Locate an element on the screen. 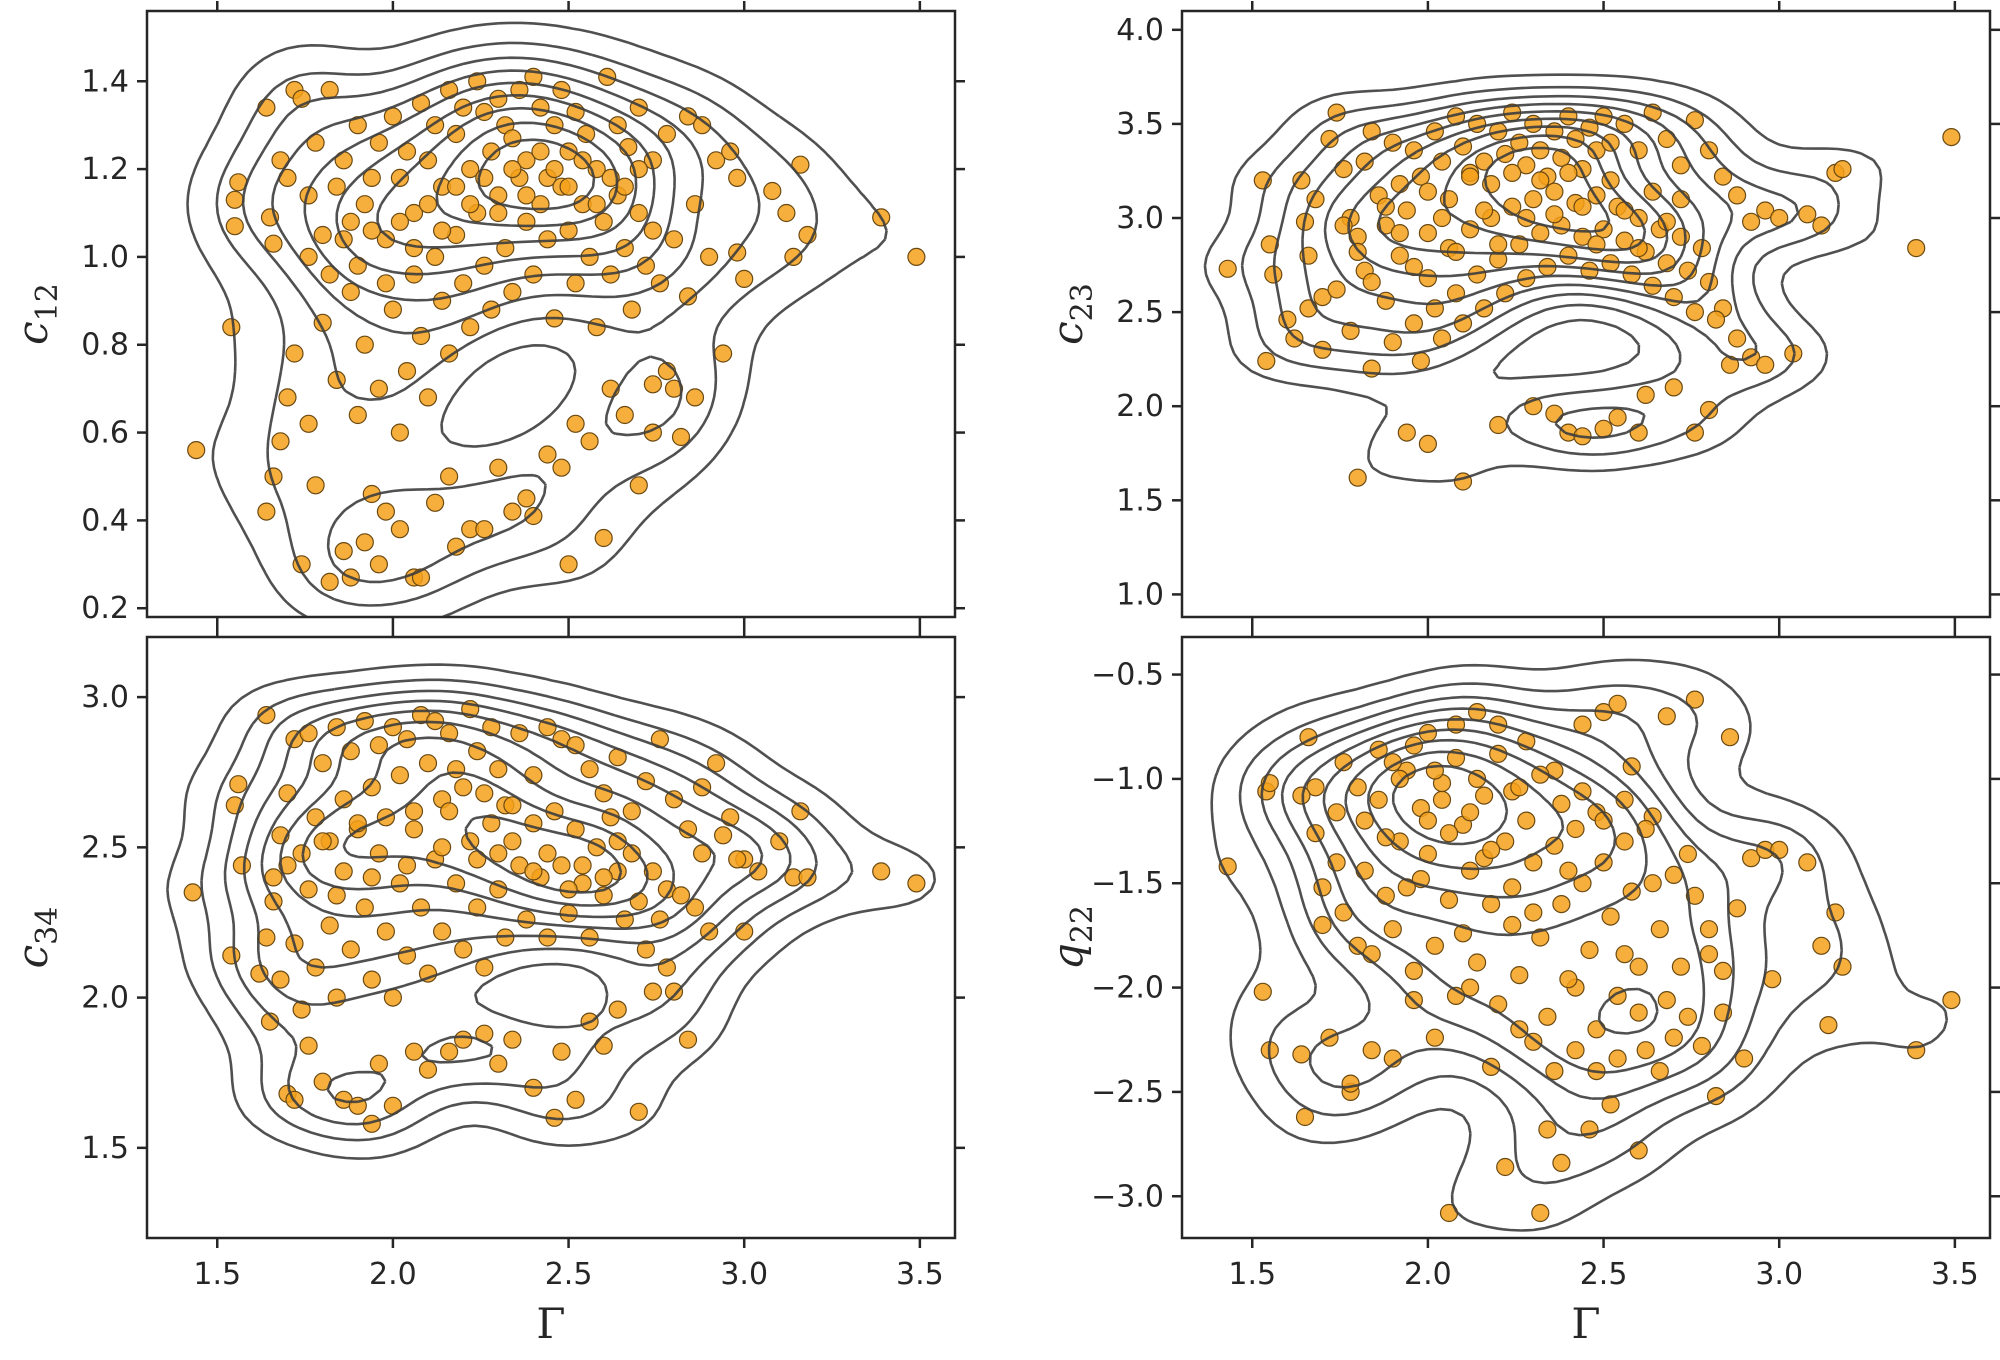 This screenshot has height=1360, width=2000. y-tick-label: −2.0 is located at coordinates (1127, 988).